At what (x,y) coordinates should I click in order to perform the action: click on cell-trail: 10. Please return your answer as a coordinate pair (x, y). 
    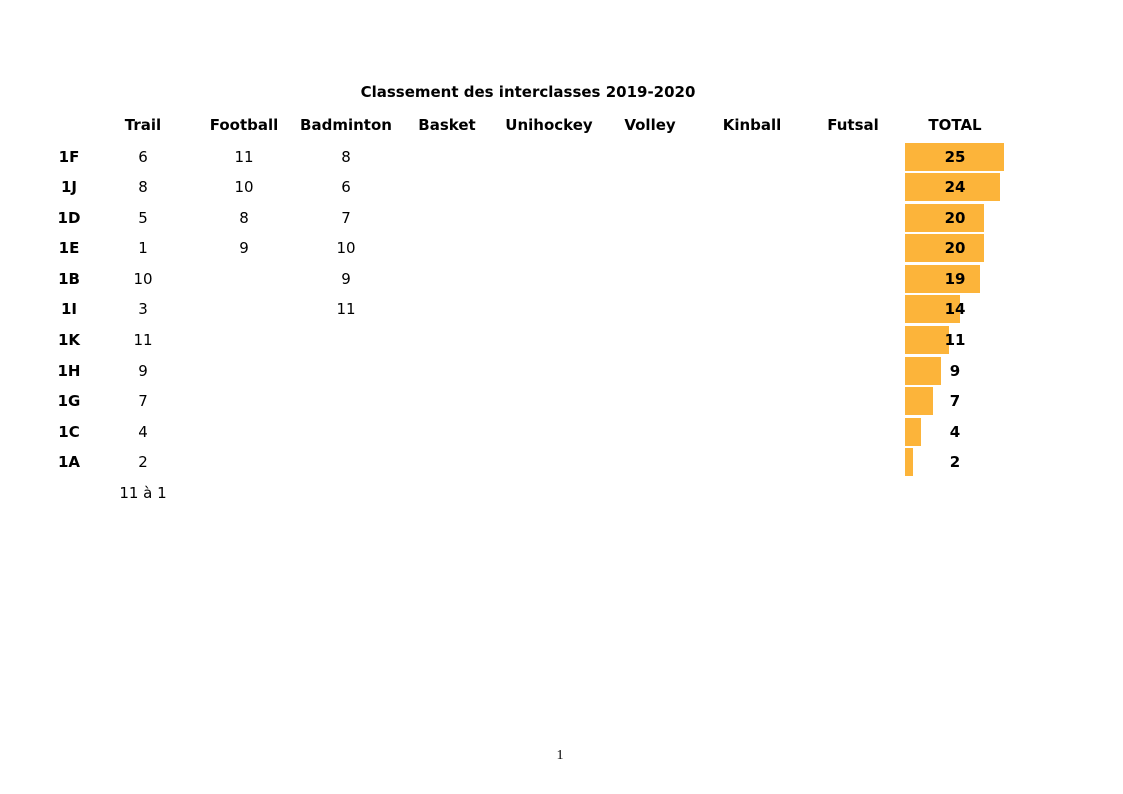
    Looking at the image, I should click on (143, 279).